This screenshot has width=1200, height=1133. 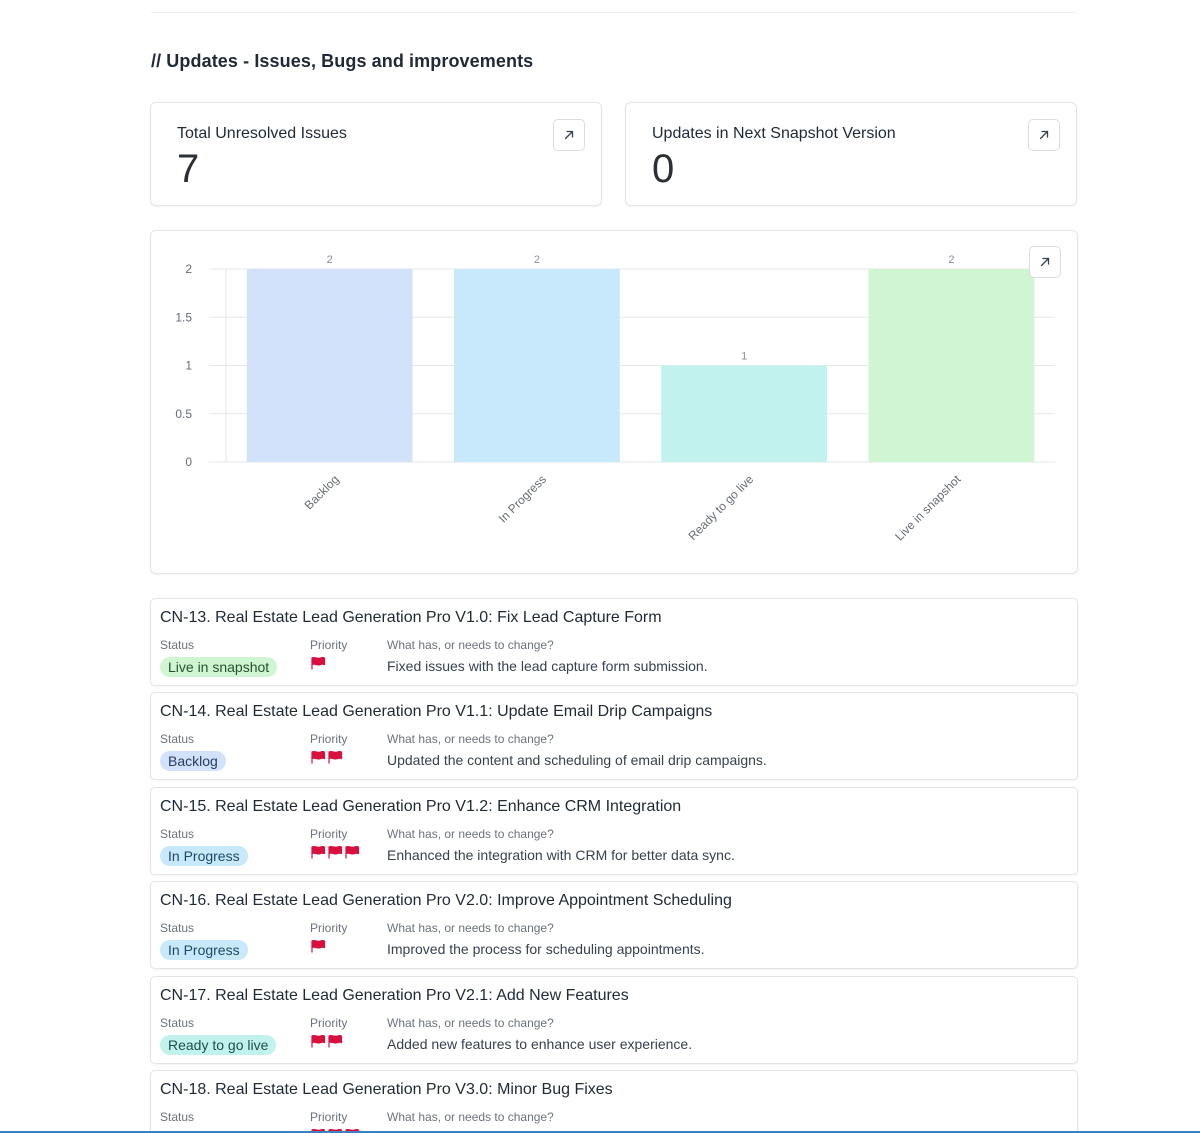 I want to click on status-badge: Live in snapshot, so click(x=219, y=667).